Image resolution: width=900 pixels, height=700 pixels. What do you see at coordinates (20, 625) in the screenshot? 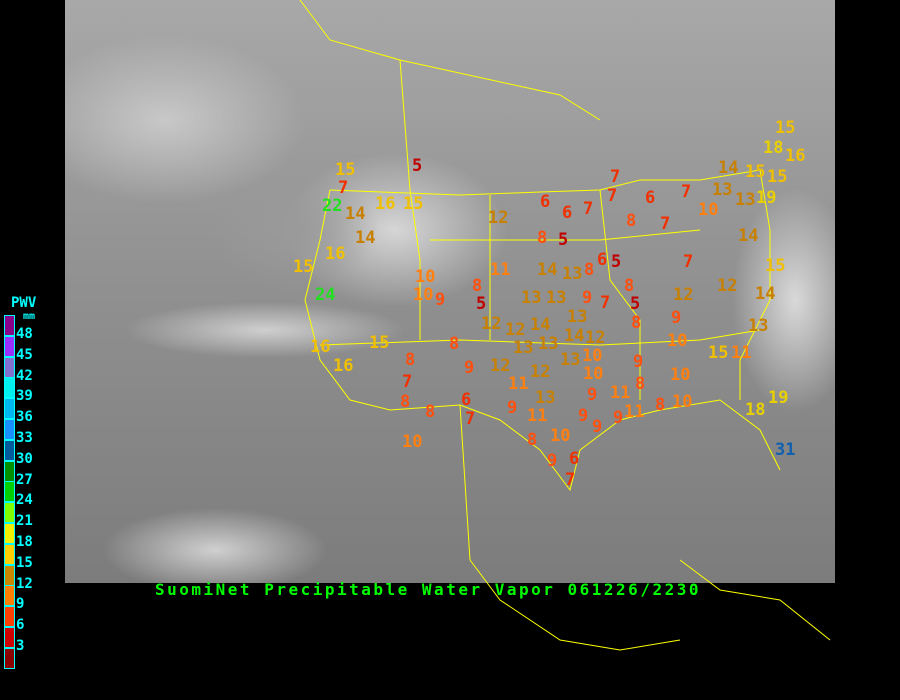
I see `legend-label: 6` at bounding box center [20, 625].